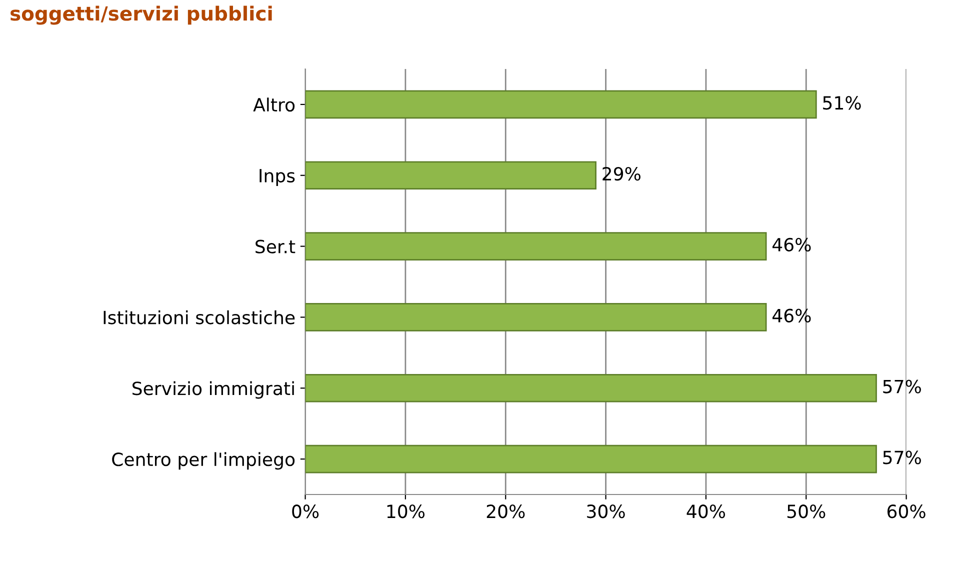 Image resolution: width=954 pixels, height=575 pixels. What do you see at coordinates (706, 511) in the screenshot?
I see `x-tick-label: 40%` at bounding box center [706, 511].